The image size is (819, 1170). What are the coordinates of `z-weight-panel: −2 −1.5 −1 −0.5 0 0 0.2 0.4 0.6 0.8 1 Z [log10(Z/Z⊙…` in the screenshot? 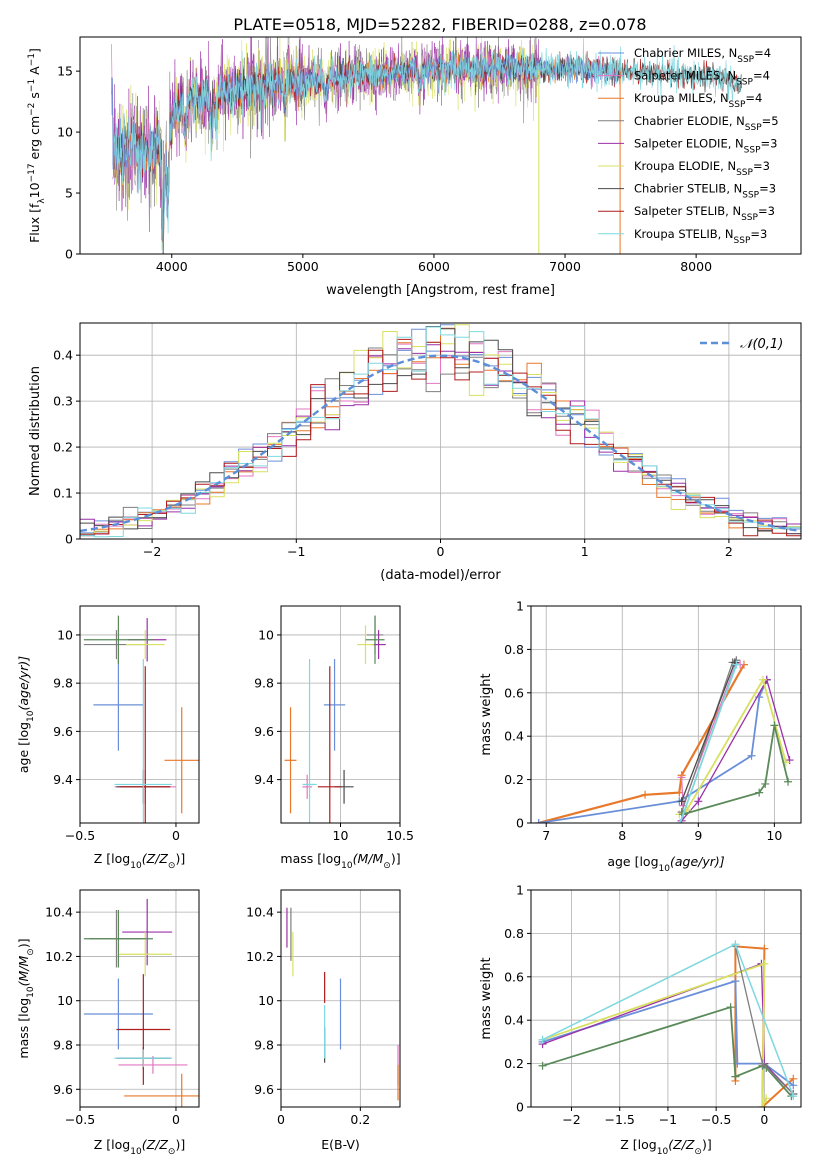 It's located at (640, 1020).